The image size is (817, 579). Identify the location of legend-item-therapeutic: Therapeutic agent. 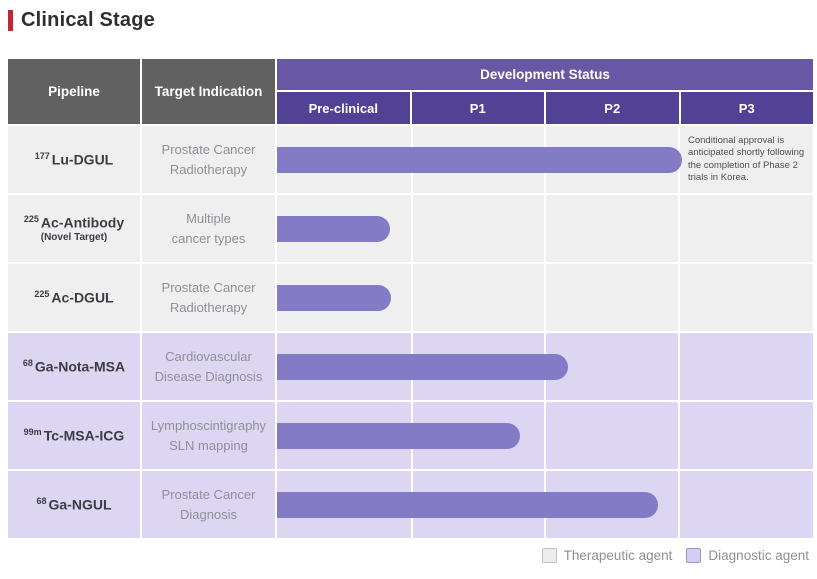
(607, 555).